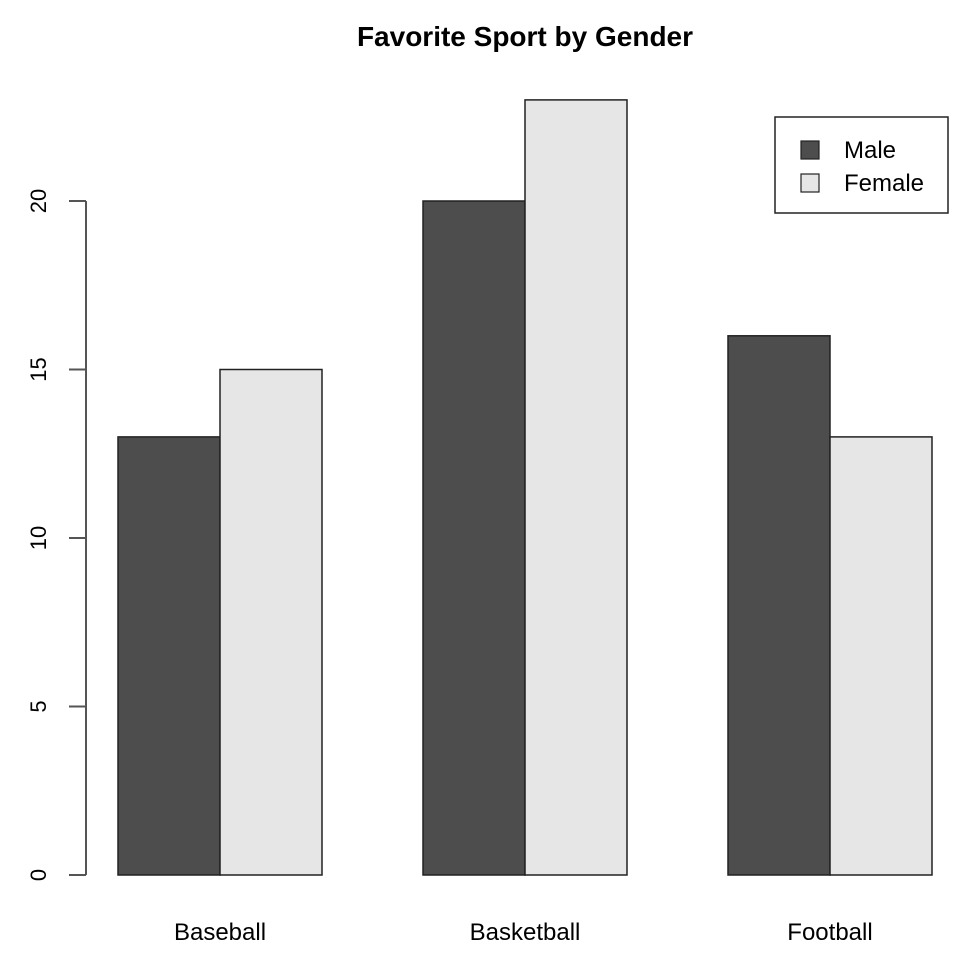 This screenshot has width=978, height=975. I want to click on legend: Male Female, so click(861, 165).